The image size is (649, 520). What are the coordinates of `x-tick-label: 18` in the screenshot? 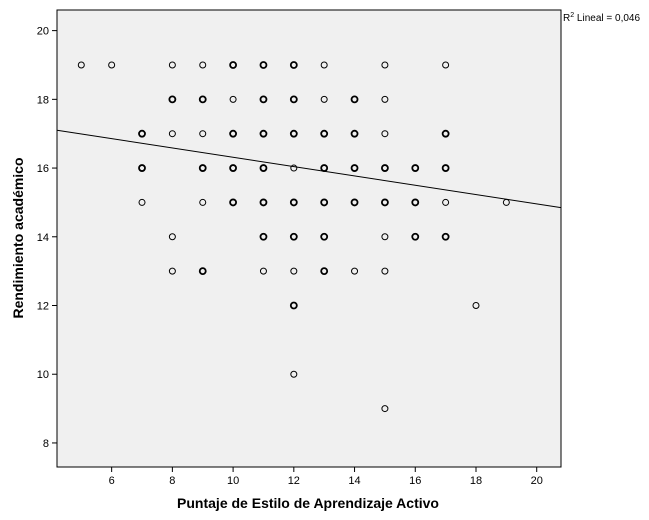 It's located at (476, 481).